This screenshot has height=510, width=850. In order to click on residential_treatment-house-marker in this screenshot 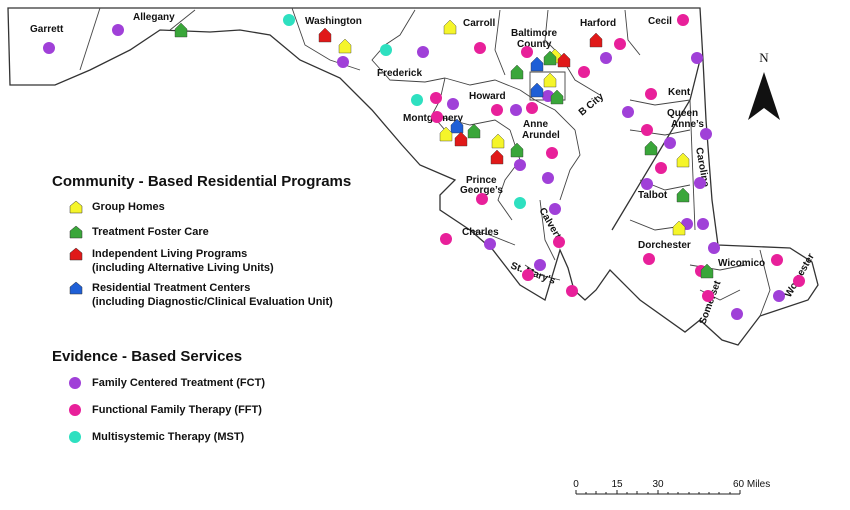, I will do `click(457, 126)`.